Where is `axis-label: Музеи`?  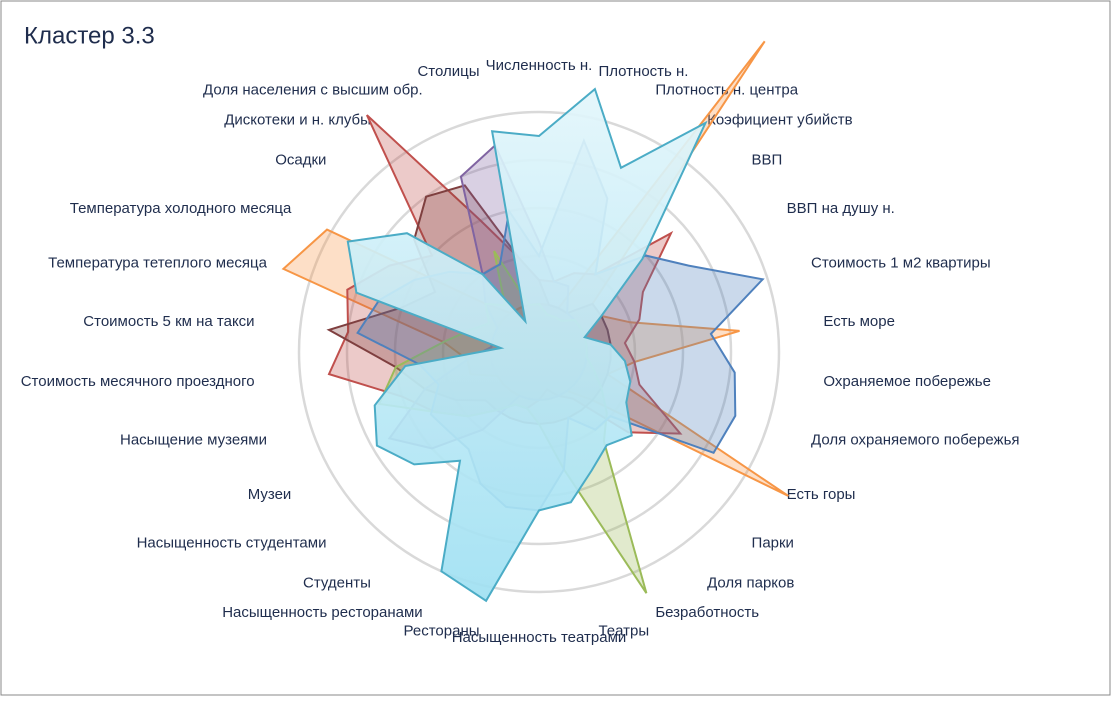 axis-label: Музеи is located at coordinates (270, 494).